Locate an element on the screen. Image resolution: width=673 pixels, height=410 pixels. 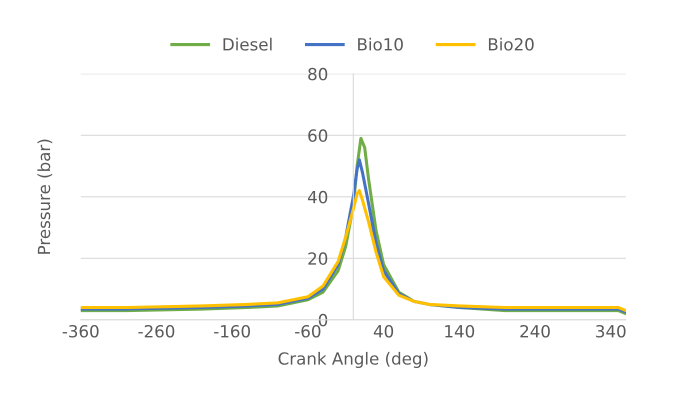
legend-label: Diesel is located at coordinates (248, 44).